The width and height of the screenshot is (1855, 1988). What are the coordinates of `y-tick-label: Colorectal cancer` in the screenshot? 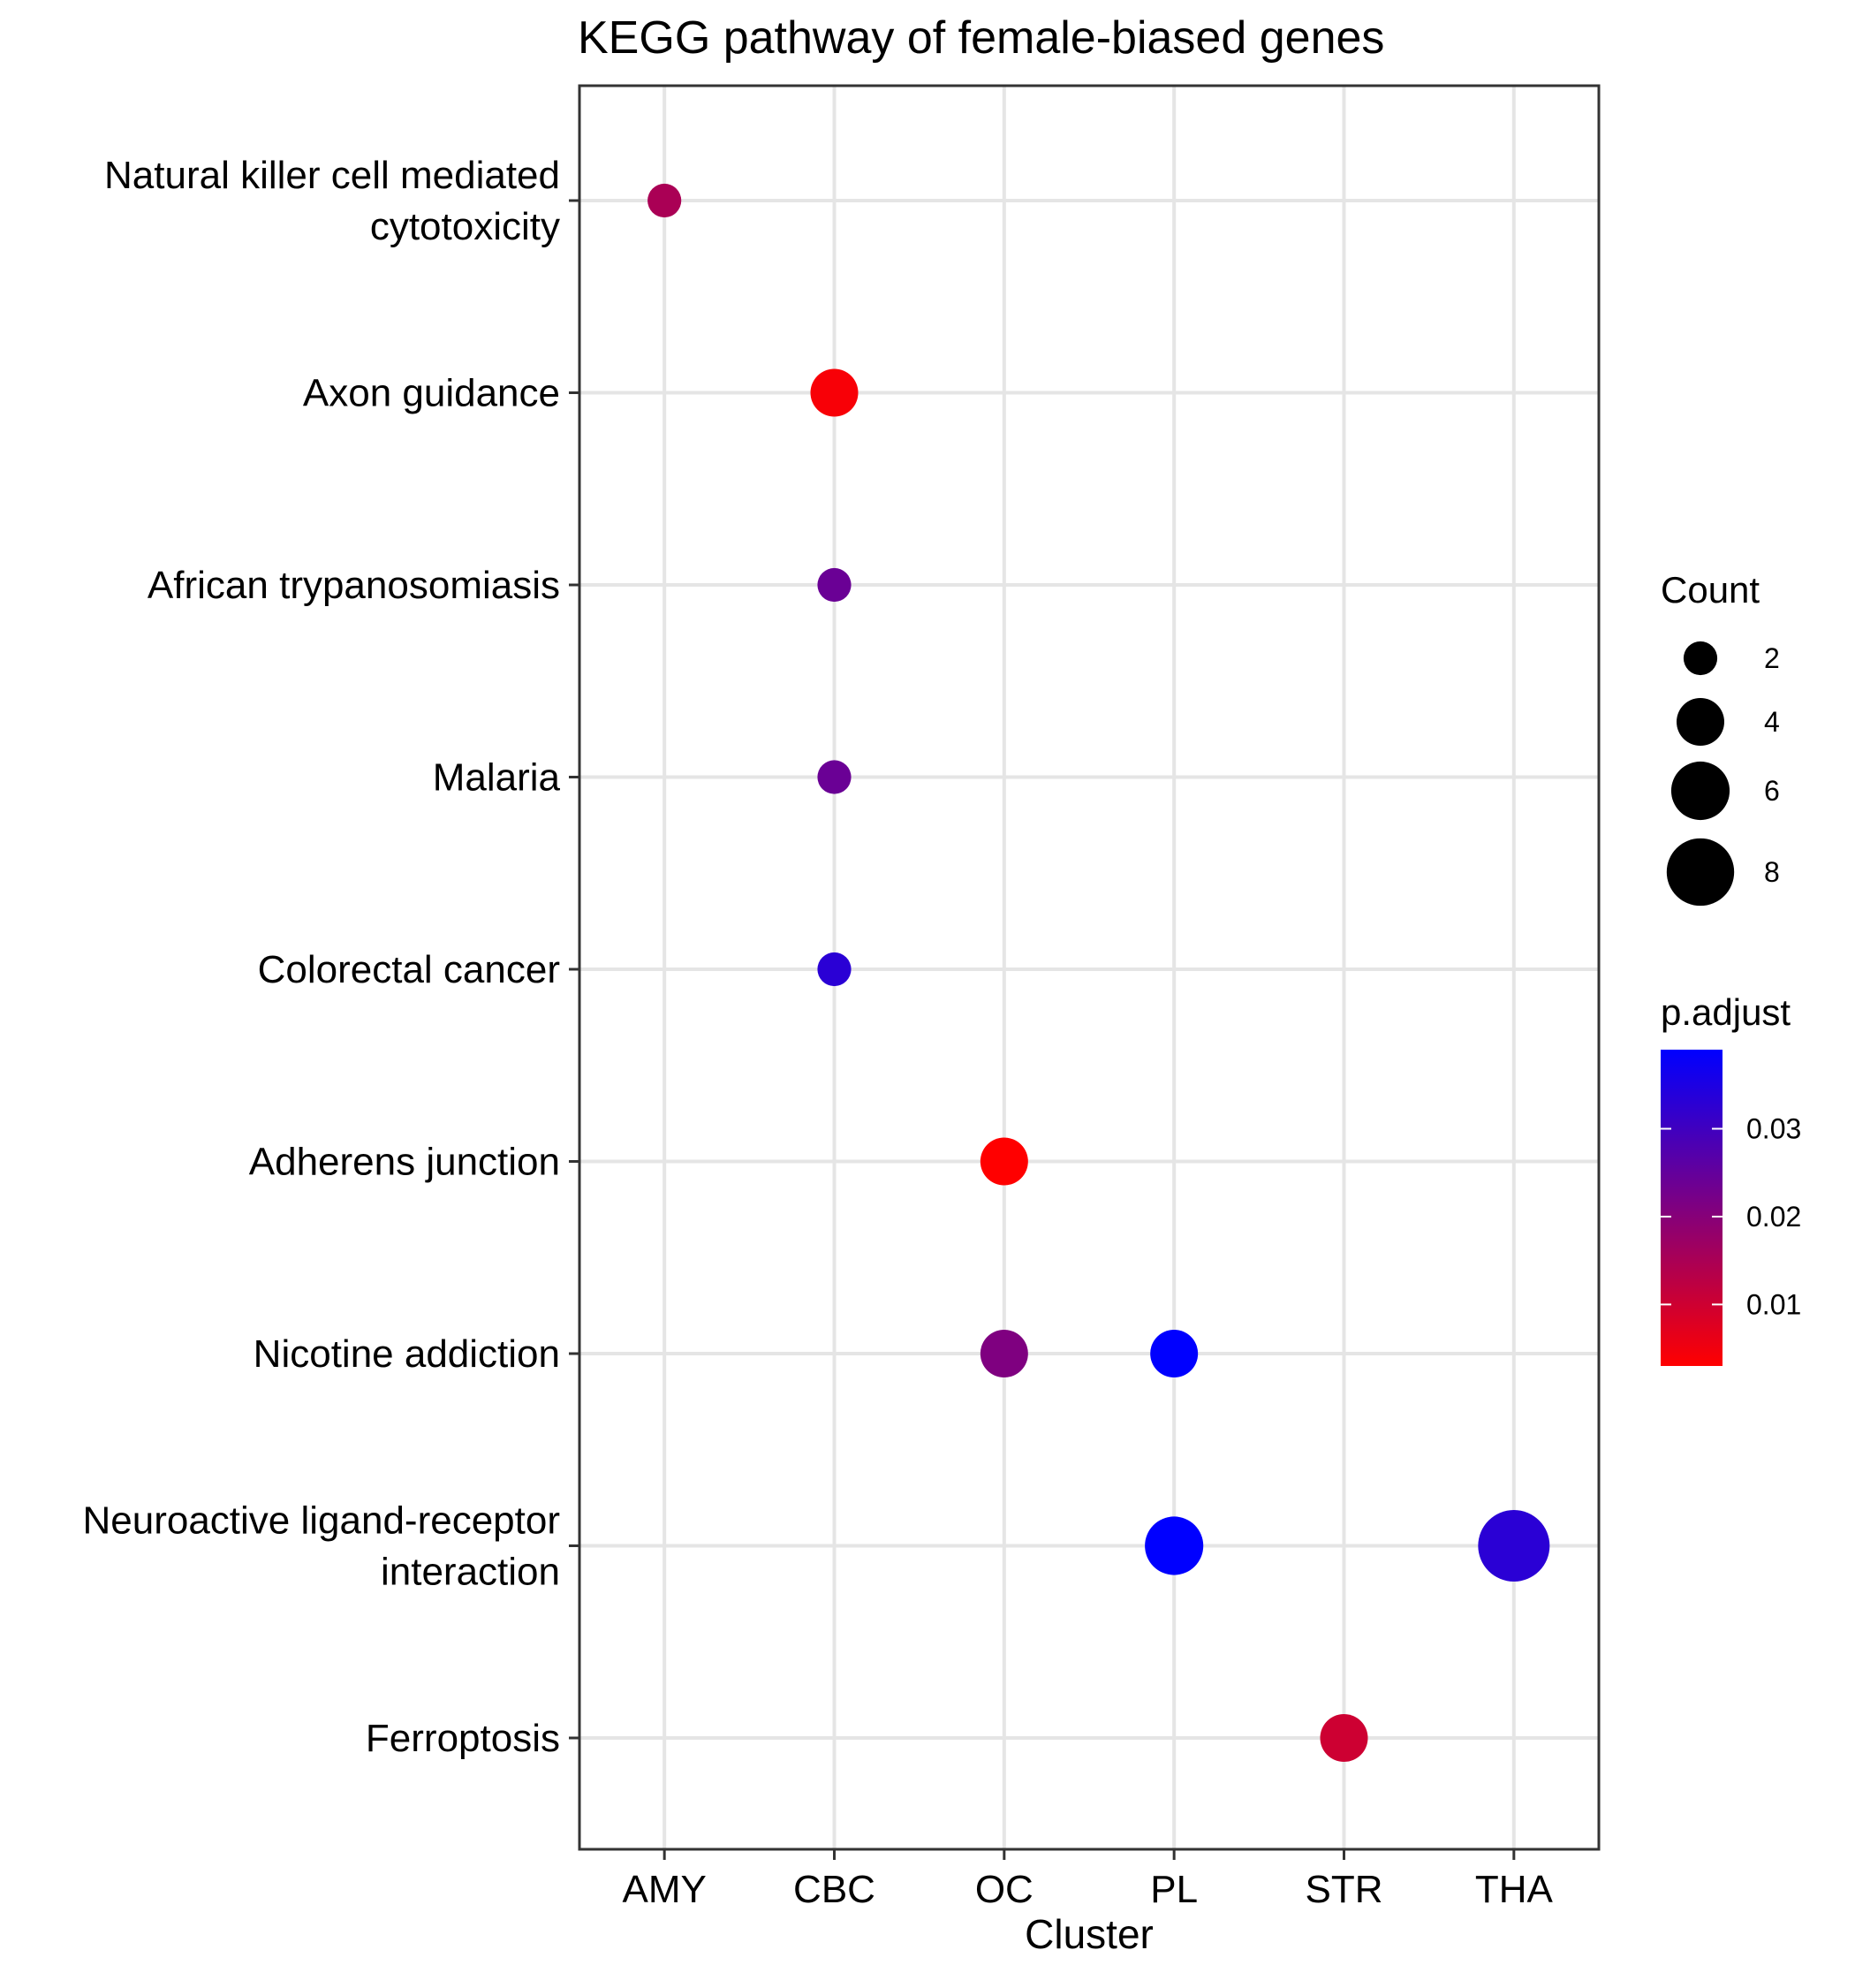 It's located at (409, 969).